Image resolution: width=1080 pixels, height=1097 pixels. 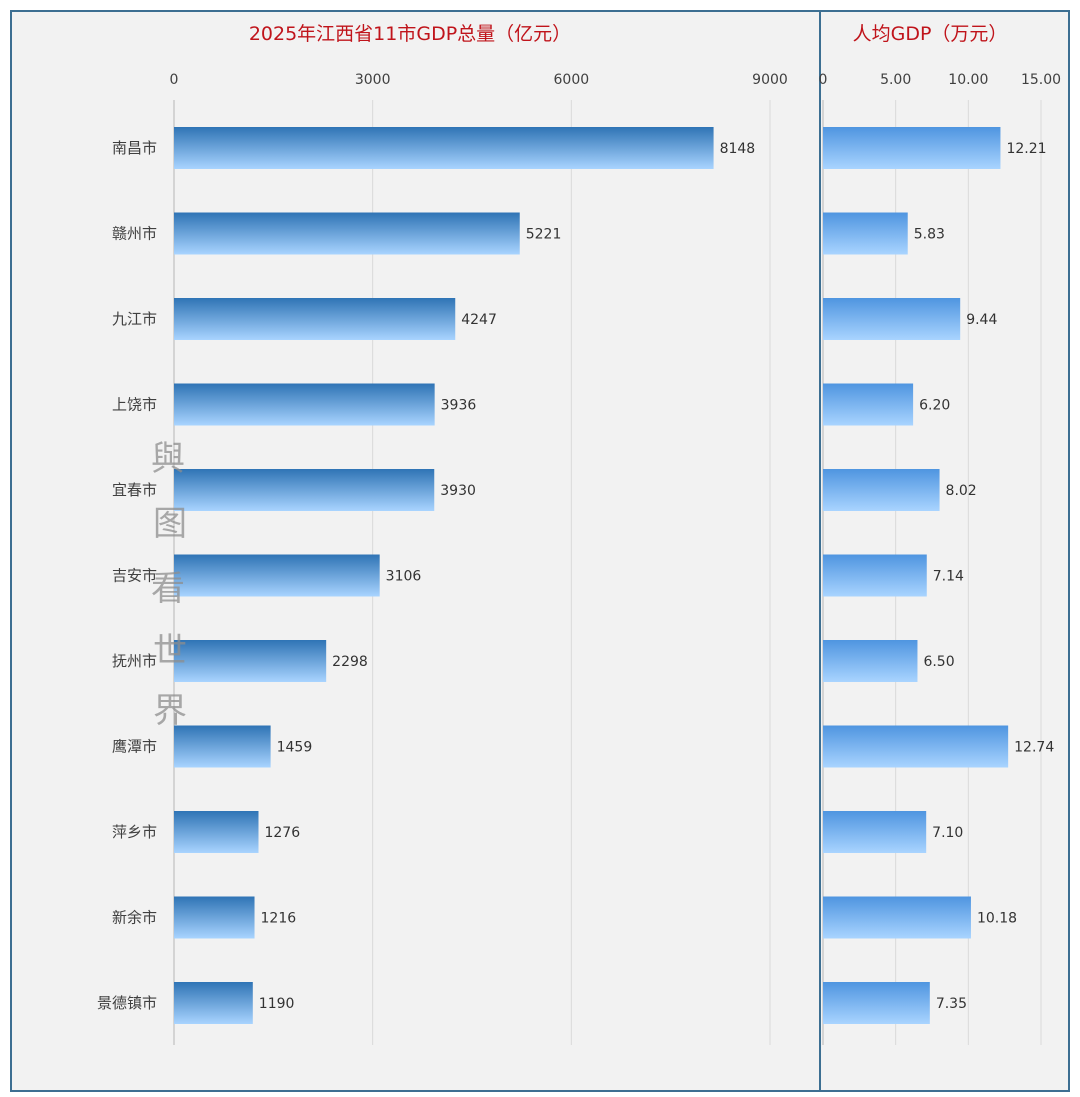 I want to click on data-label: 12.74, so click(x=1034, y=748).